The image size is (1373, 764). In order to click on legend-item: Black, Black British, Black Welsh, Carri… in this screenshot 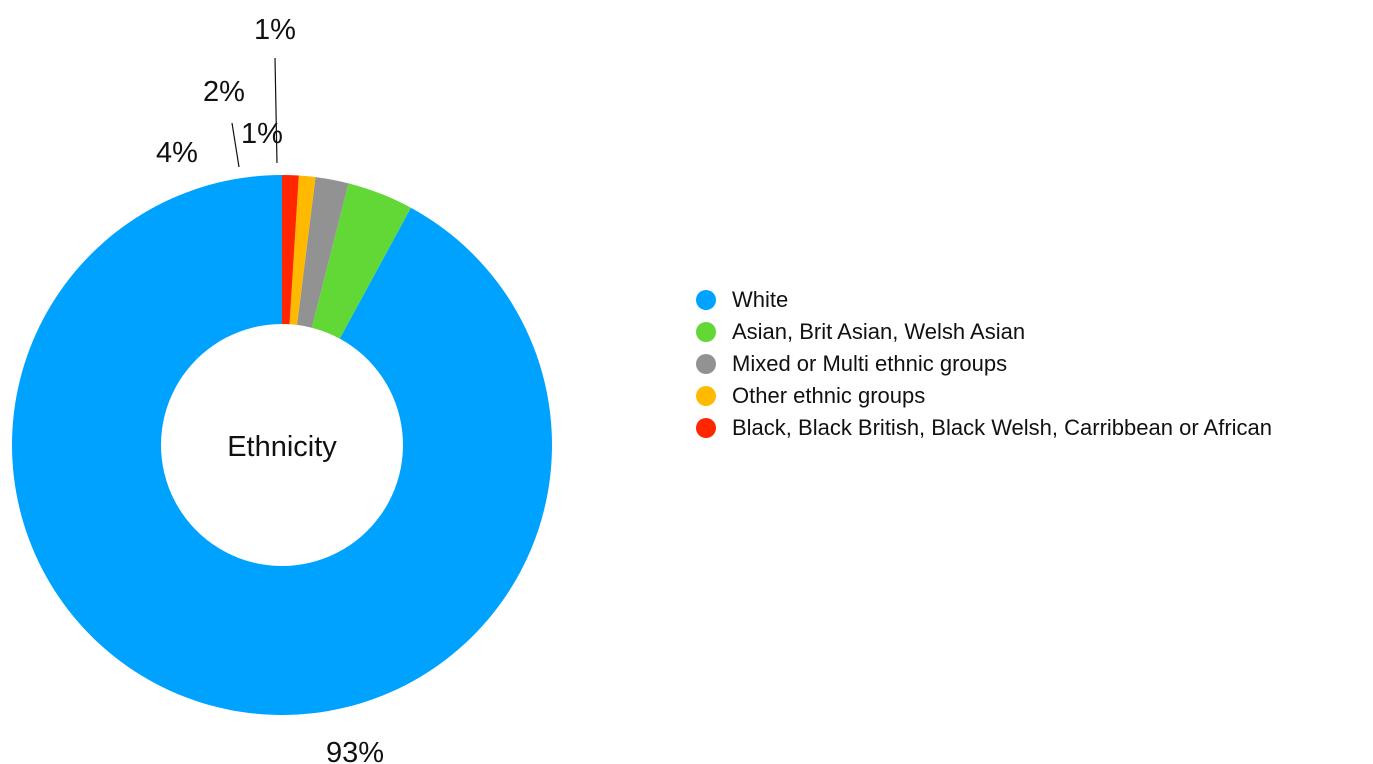, I will do `click(984, 428)`.